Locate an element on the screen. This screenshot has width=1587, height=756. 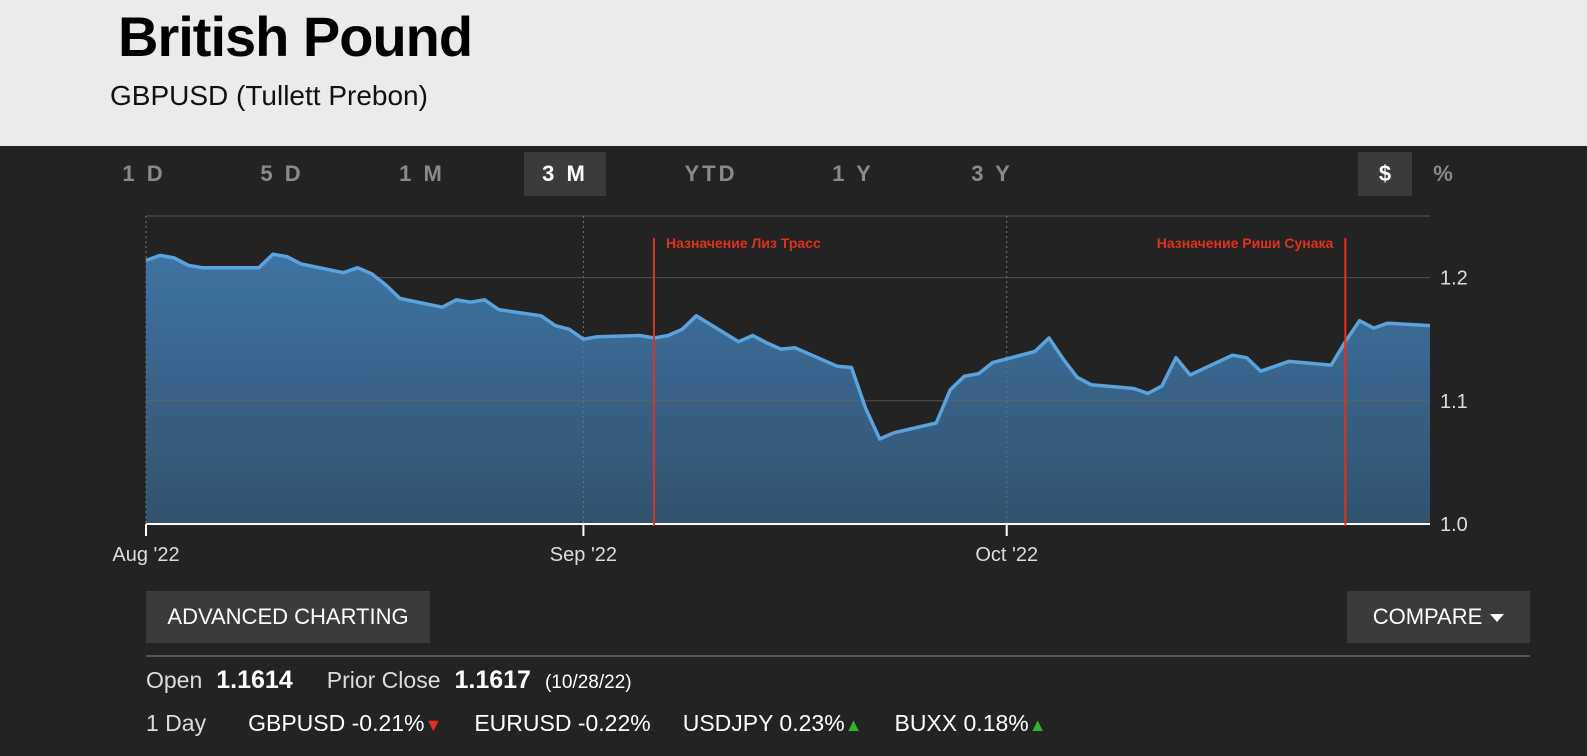
y-tick-label: 1.2 is located at coordinates (1454, 279).